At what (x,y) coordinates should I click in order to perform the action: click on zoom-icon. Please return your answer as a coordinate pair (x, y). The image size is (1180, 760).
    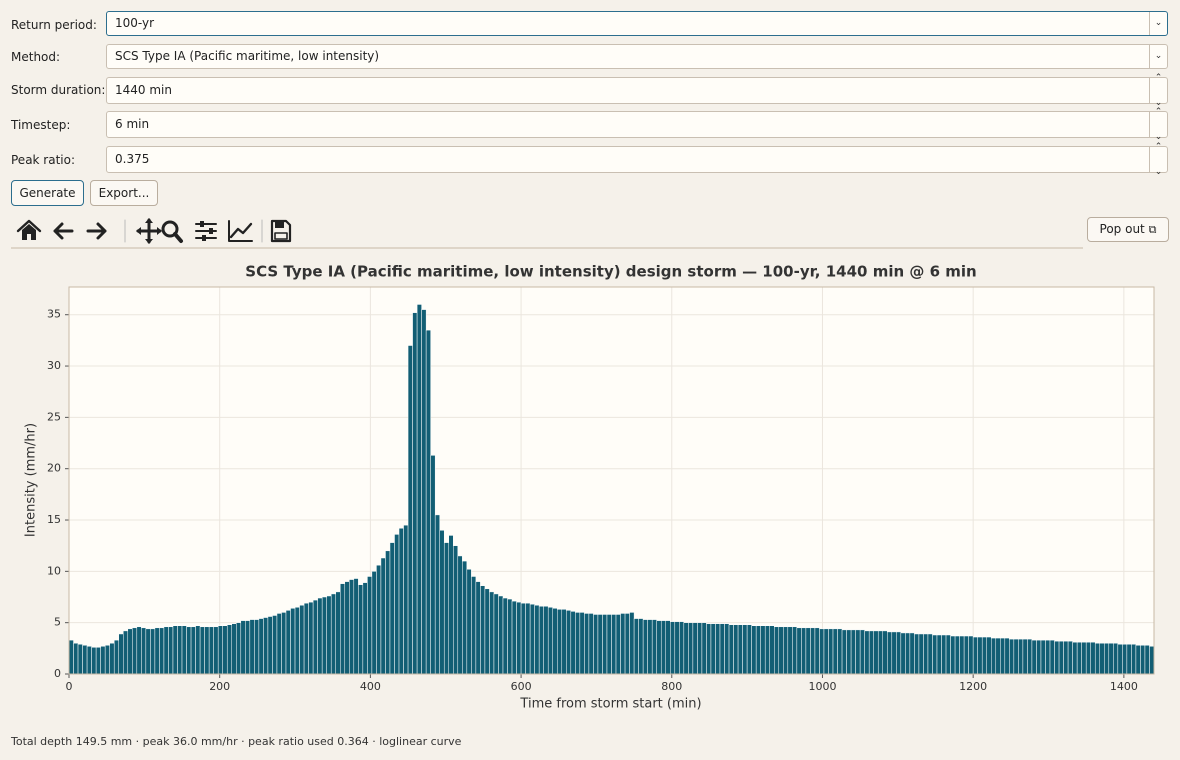
    Looking at the image, I should click on (172, 231).